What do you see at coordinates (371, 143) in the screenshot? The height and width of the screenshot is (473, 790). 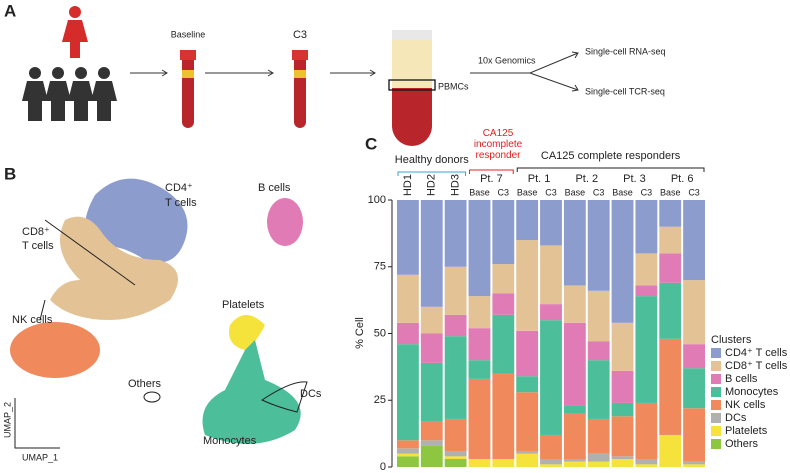 I see `panel-label: C` at bounding box center [371, 143].